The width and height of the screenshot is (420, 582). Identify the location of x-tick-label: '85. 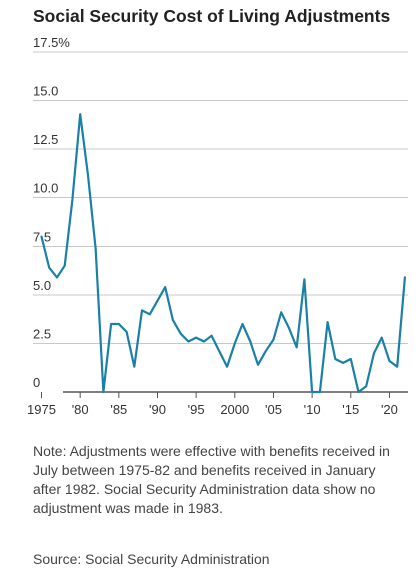
(118, 409).